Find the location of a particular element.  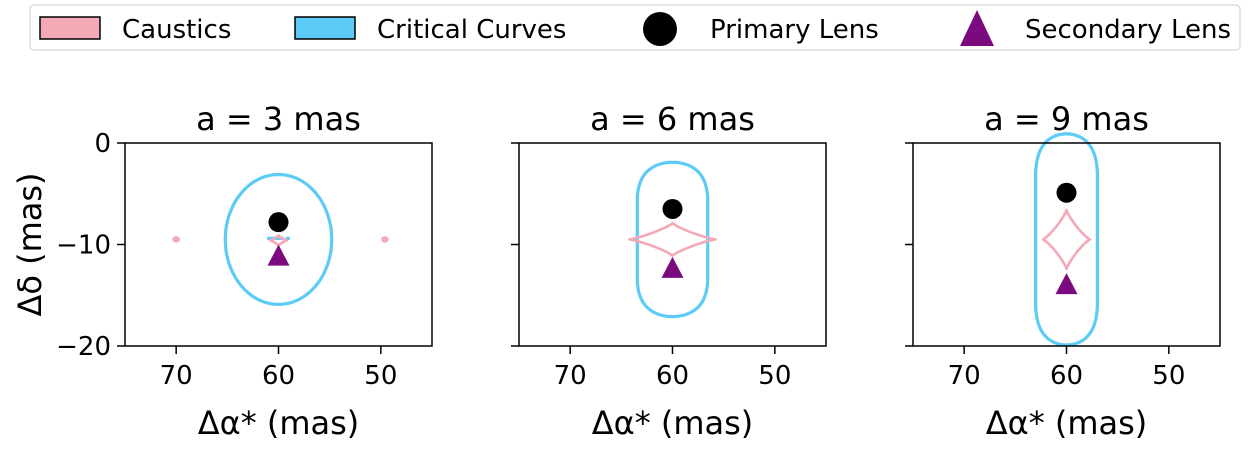

legend-label: Primary Lens is located at coordinates (794, 30).